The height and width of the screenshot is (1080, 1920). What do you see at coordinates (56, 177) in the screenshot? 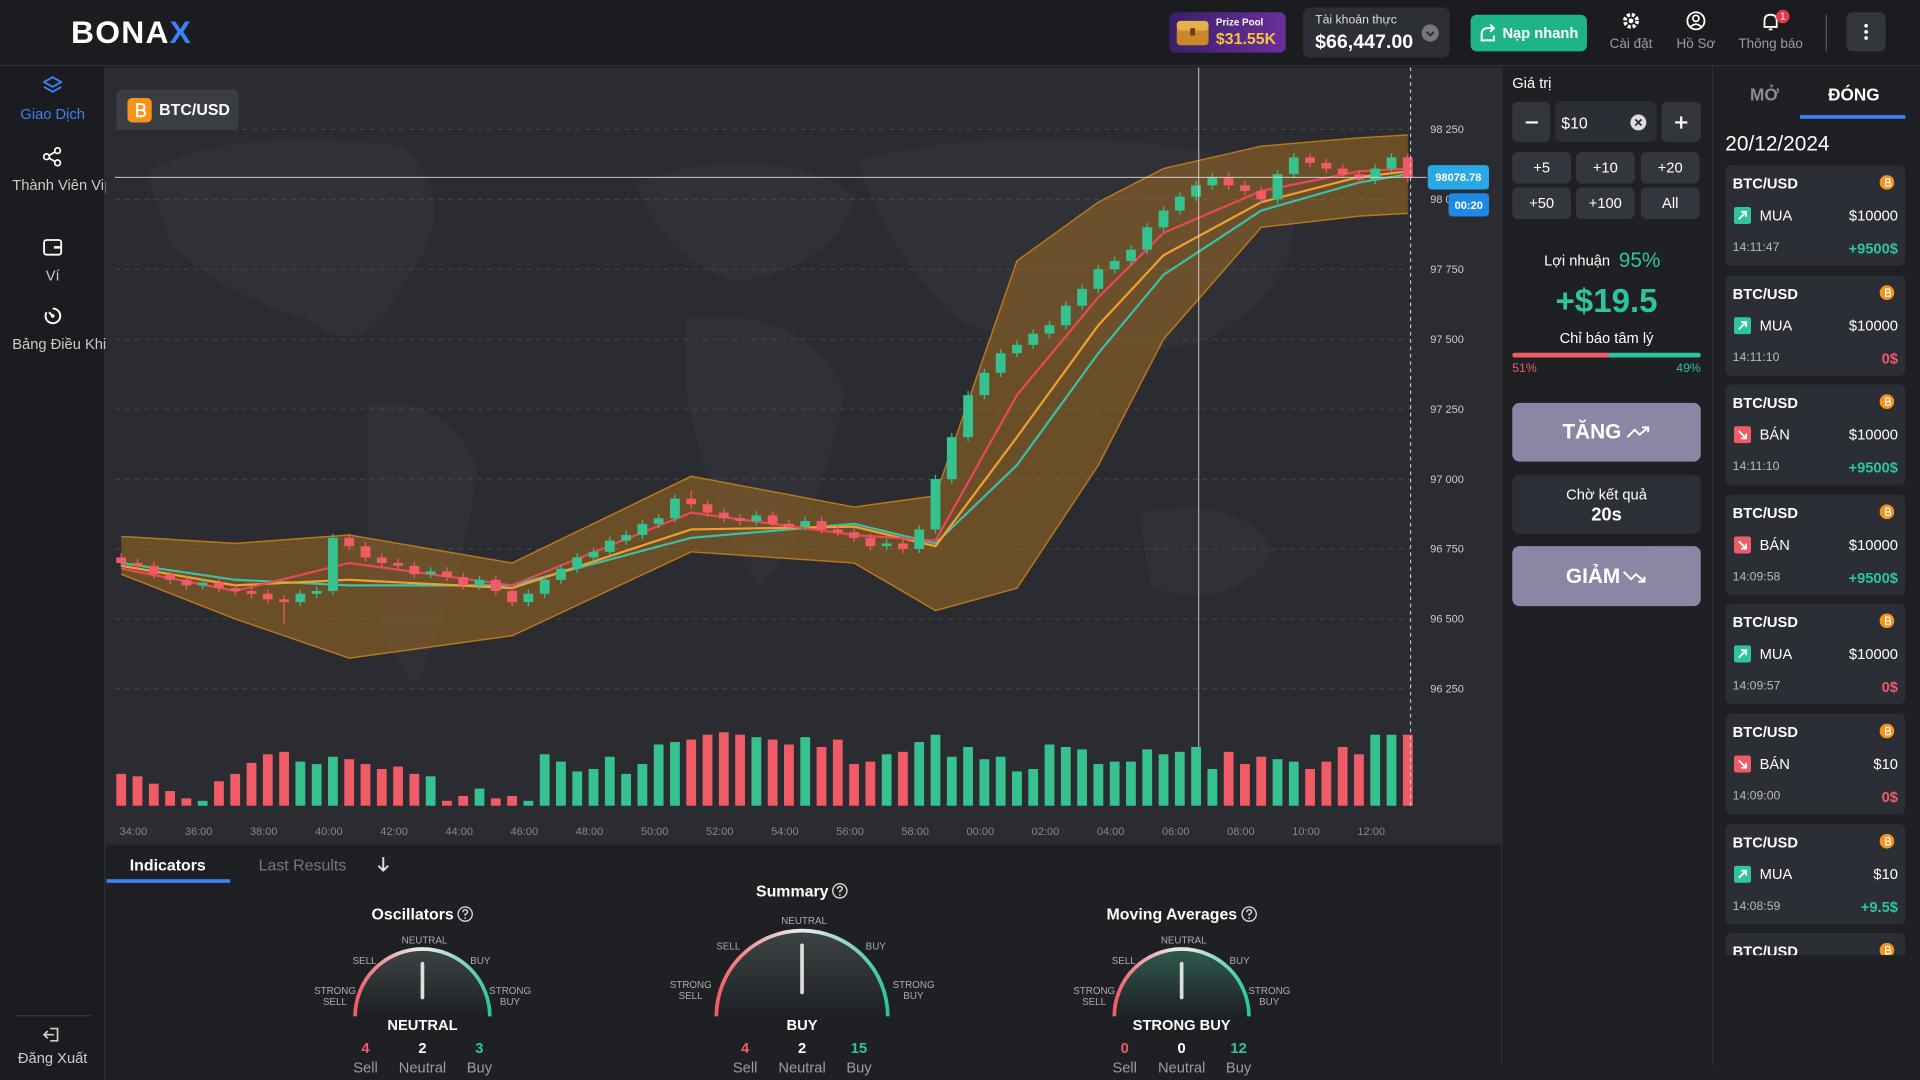
I see `nav-item: Thành Viên Vip` at bounding box center [56, 177].